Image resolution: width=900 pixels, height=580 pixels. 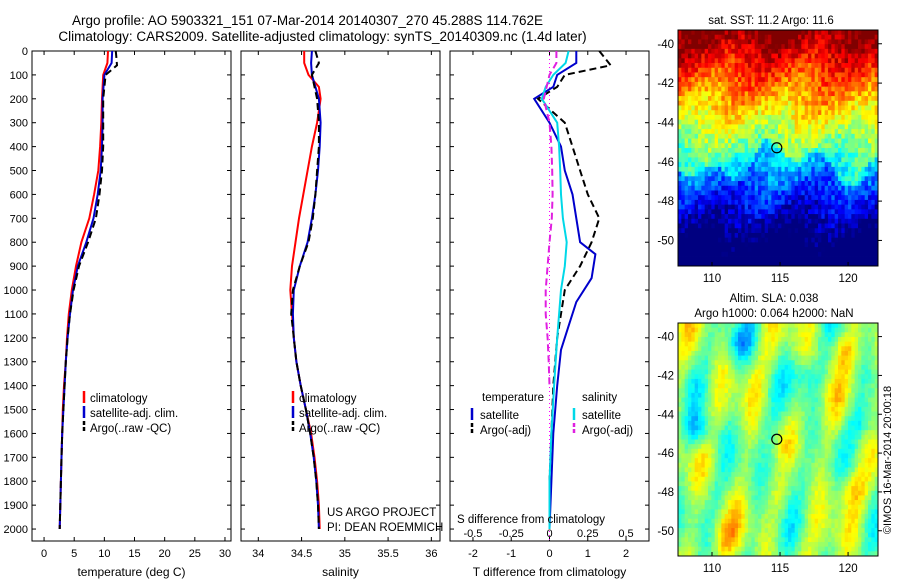 What do you see at coordinates (165, 554) in the screenshot?
I see `x-tick-label: 20` at bounding box center [165, 554].